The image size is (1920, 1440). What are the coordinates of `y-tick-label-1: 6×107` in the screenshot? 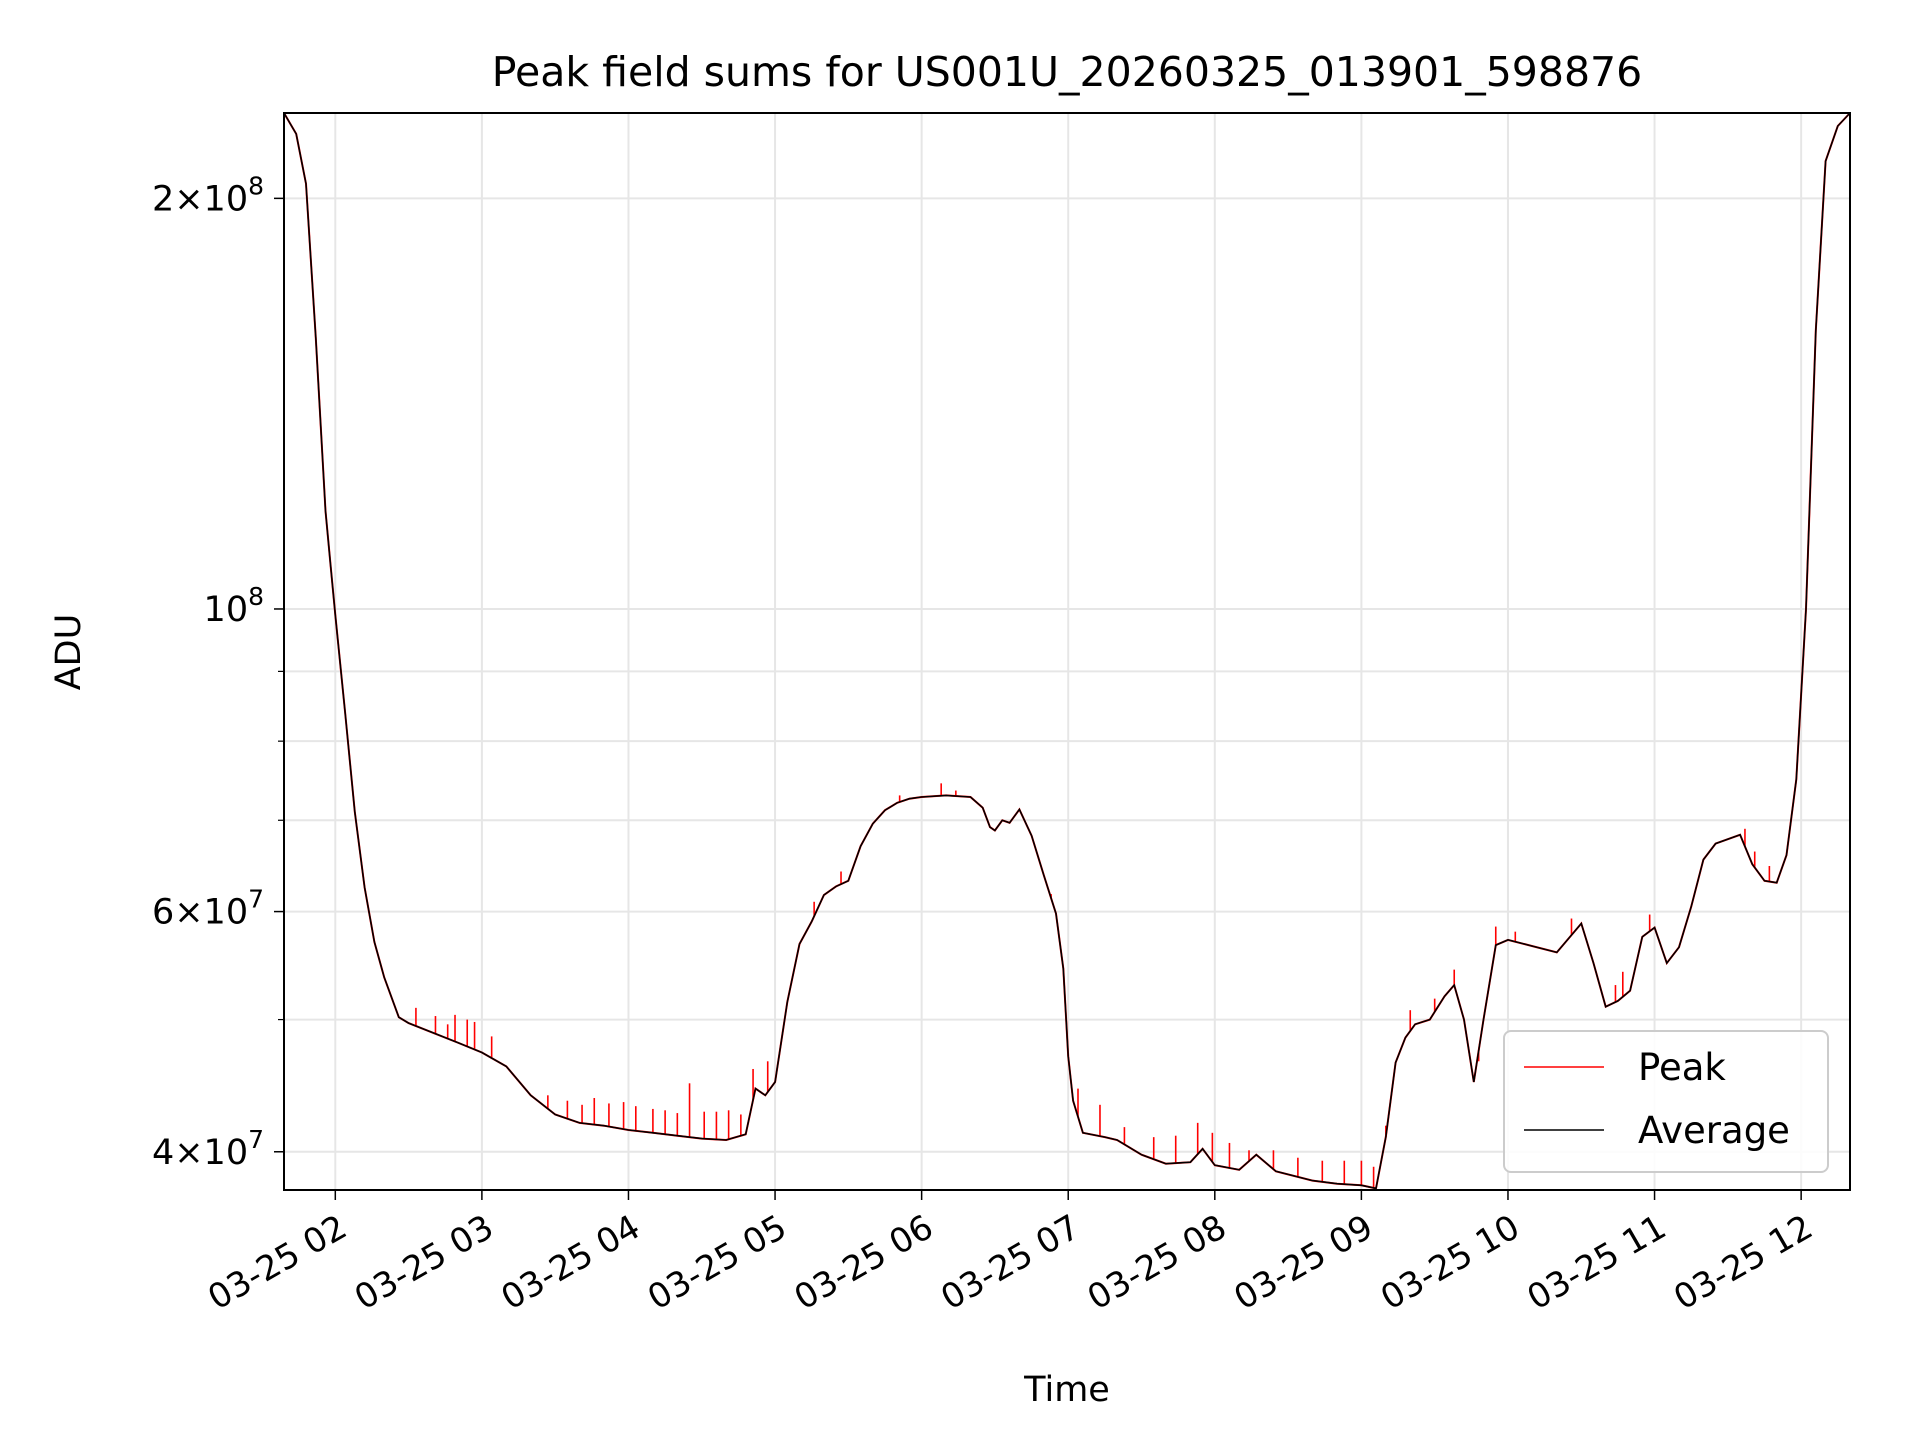 It's located at (208, 909).